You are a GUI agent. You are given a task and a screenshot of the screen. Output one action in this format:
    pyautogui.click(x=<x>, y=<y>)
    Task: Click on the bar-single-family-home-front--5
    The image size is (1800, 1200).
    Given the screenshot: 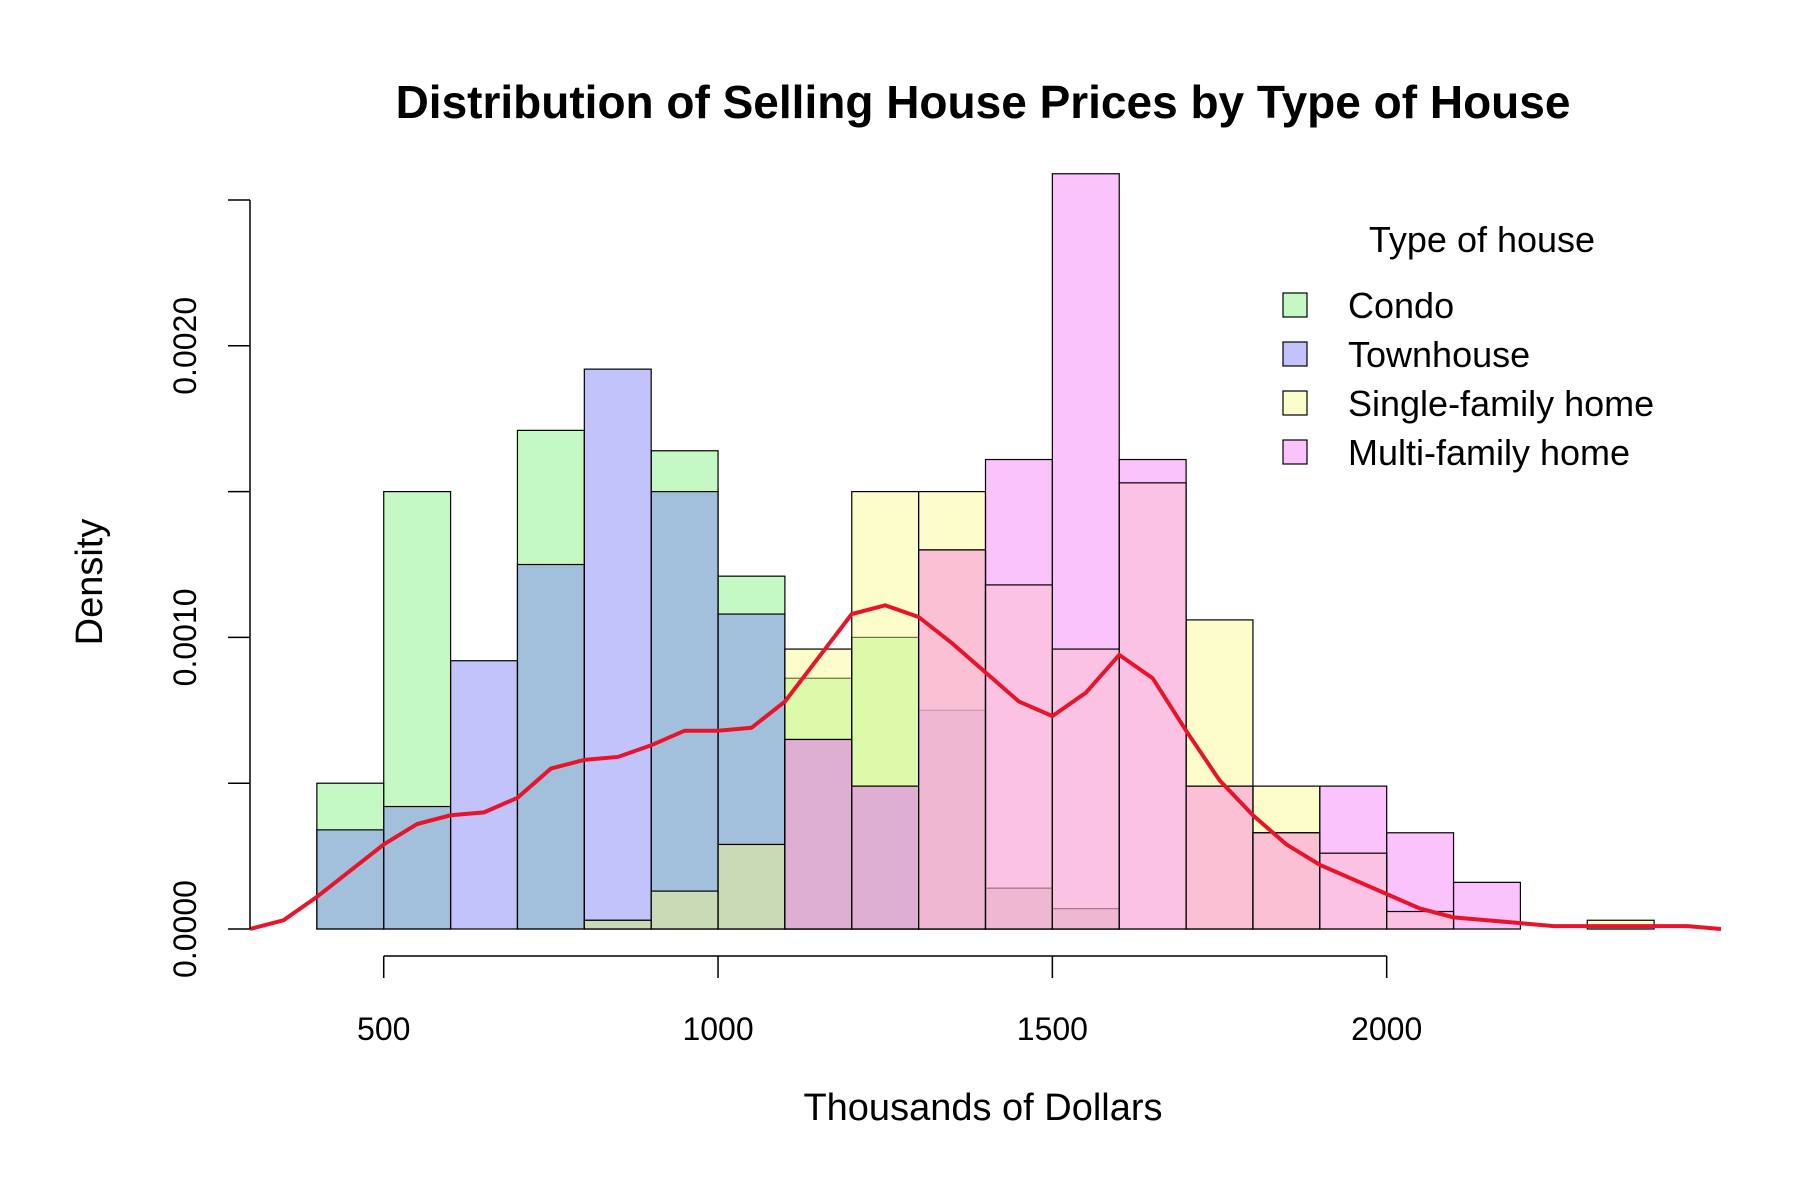 What is the action you would take?
    pyautogui.click(x=1286, y=881)
    